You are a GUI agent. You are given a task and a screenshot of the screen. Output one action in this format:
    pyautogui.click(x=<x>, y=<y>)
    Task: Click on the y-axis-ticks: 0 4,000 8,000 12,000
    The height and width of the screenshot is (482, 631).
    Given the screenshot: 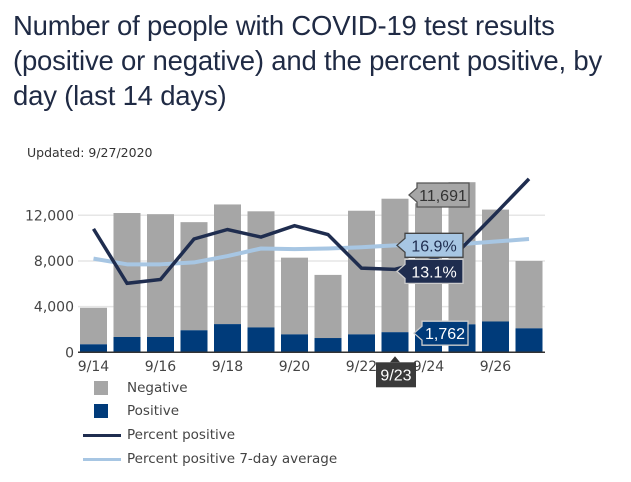 What is the action you would take?
    pyautogui.click(x=49, y=284)
    